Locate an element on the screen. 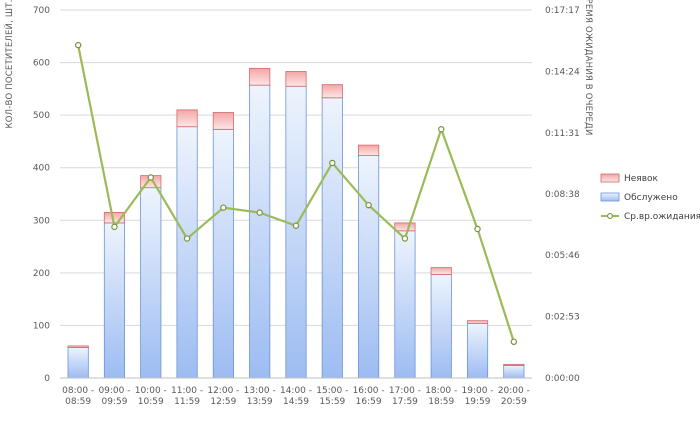  y-tick-label: 100 is located at coordinates (41, 326).